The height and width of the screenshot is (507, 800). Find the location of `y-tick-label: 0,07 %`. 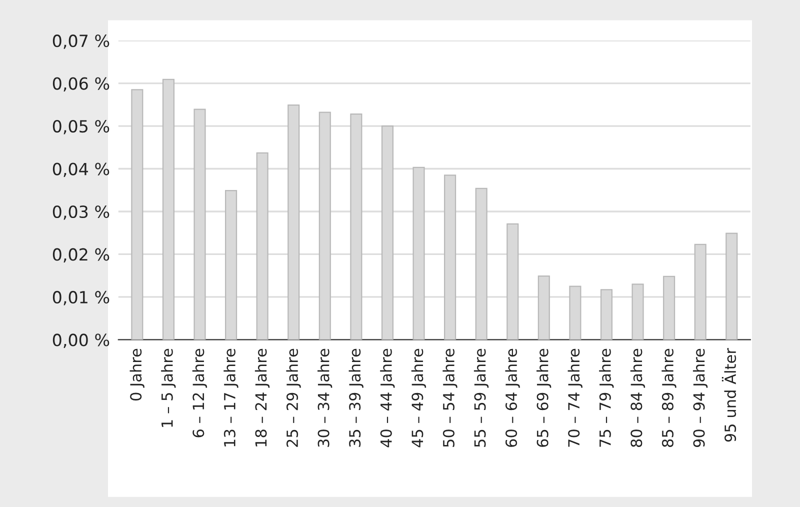

y-tick-label: 0,07 % is located at coordinates (81, 41).